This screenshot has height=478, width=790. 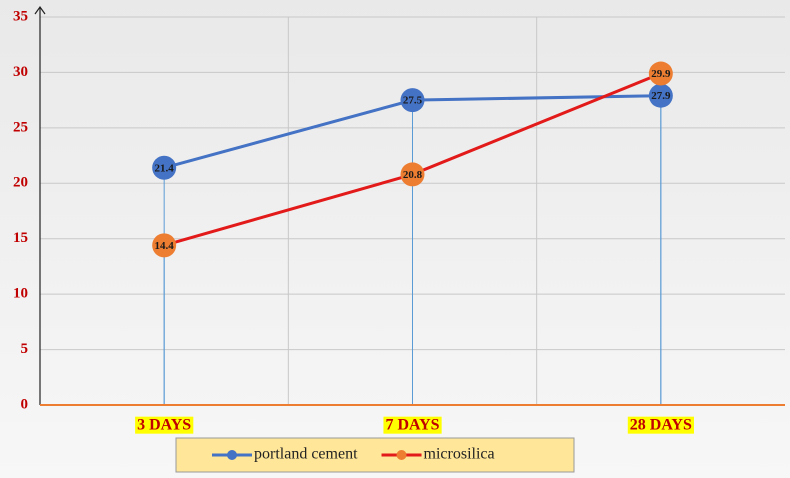 I want to click on y-tick-label: 15, so click(x=20, y=238).